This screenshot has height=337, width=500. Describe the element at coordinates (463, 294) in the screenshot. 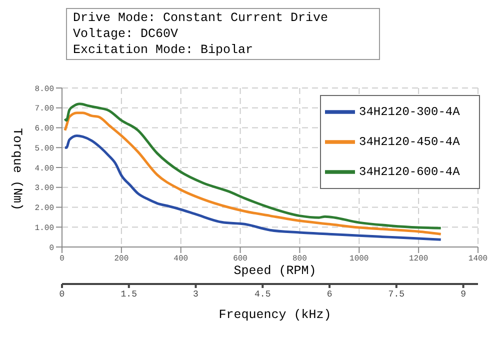

I see `x2-tick-label: 9` at that location.